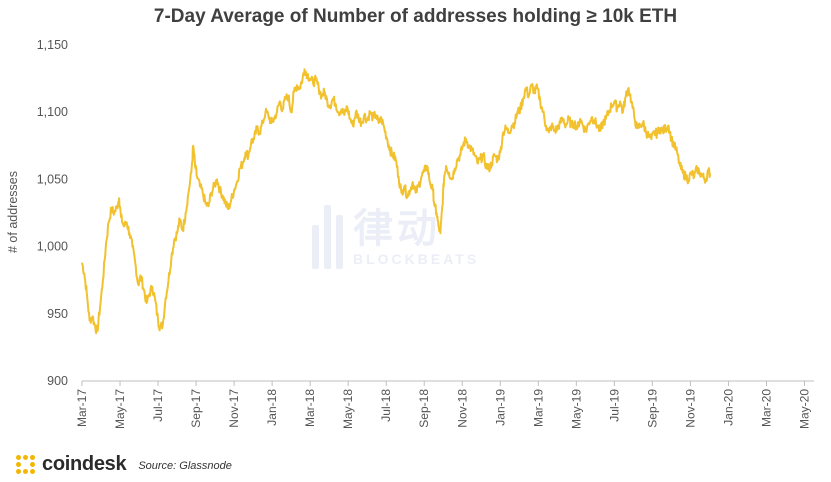 This screenshot has height=482, width=831. Describe the element at coordinates (614, 405) in the screenshot. I see `x-tick-label: Jul-19` at that location.